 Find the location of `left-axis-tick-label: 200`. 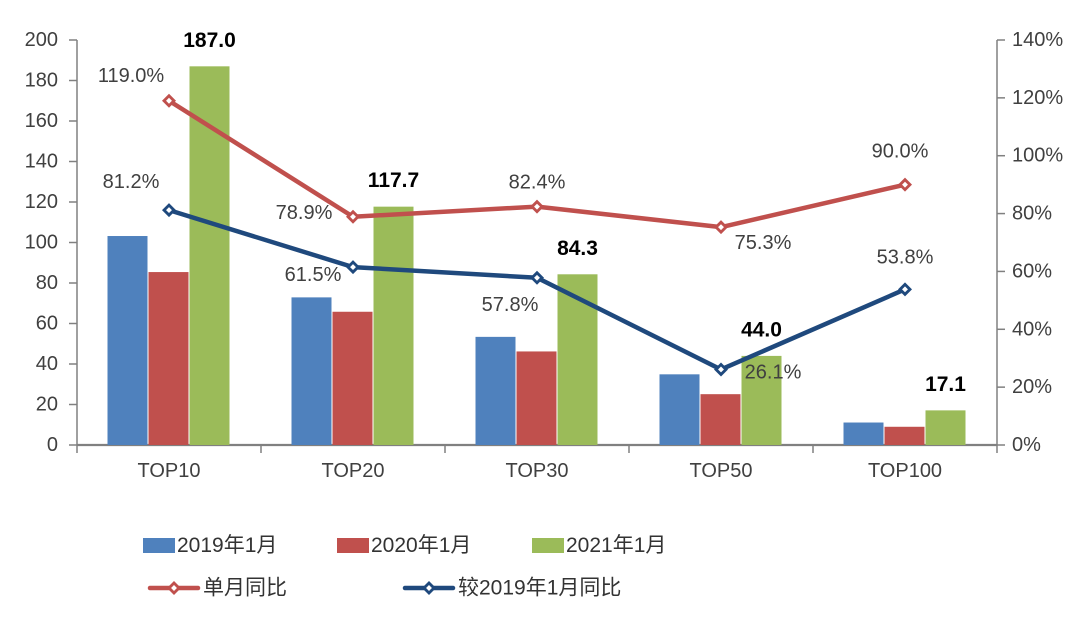

left-axis-tick-label: 200 is located at coordinates (41, 40).